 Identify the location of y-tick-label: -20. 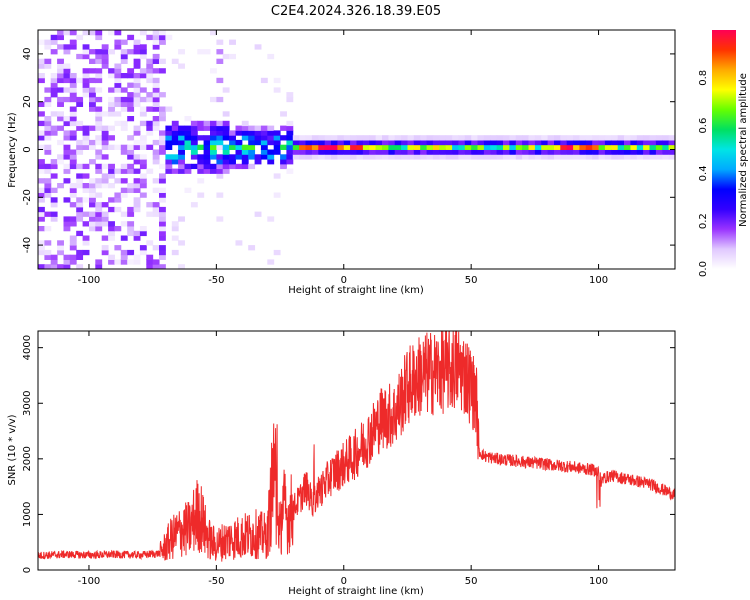
(27, 197).